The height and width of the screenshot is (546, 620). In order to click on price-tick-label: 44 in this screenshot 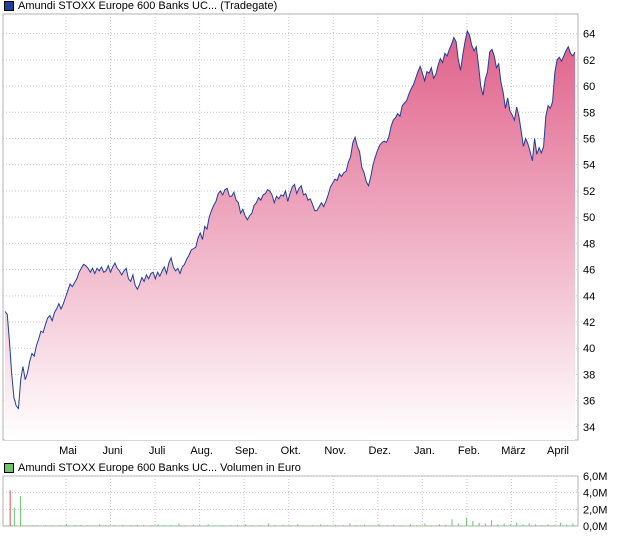, I will do `click(589, 297)`.